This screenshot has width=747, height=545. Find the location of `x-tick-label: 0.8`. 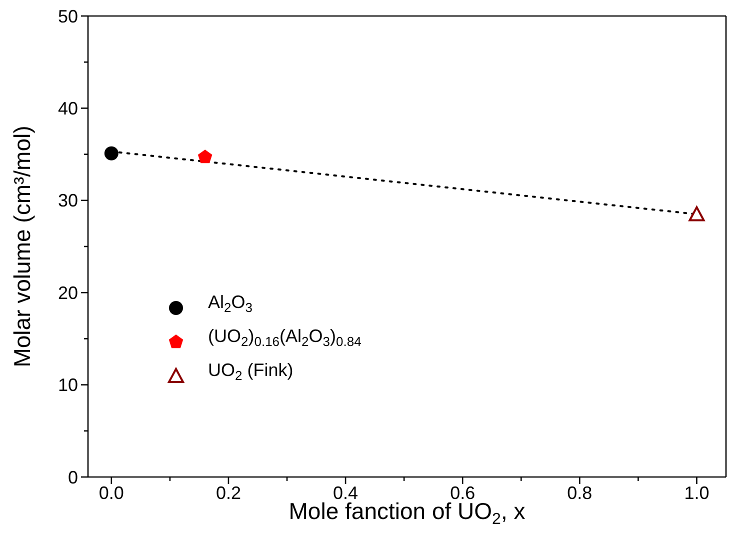

x-tick-label: 0.8 is located at coordinates (579, 493).